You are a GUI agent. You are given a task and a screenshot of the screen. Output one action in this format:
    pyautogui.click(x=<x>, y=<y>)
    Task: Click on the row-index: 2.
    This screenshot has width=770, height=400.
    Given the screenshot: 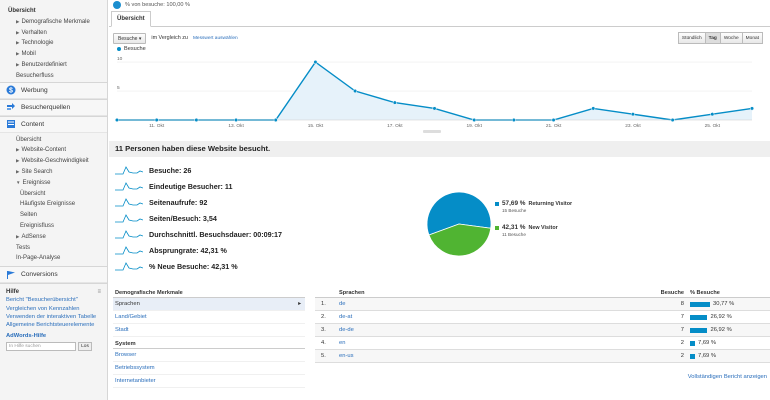 What is the action you would take?
    pyautogui.click(x=323, y=317)
    